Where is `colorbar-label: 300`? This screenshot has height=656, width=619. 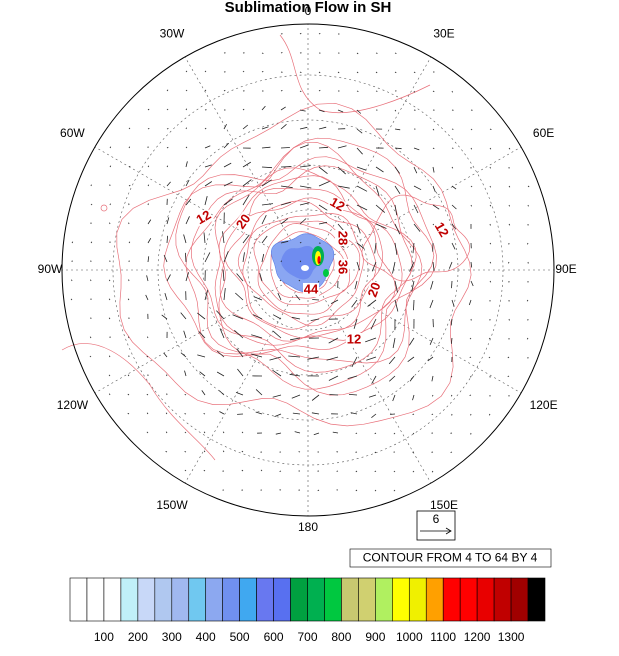
colorbar-label: 300 is located at coordinates (172, 637).